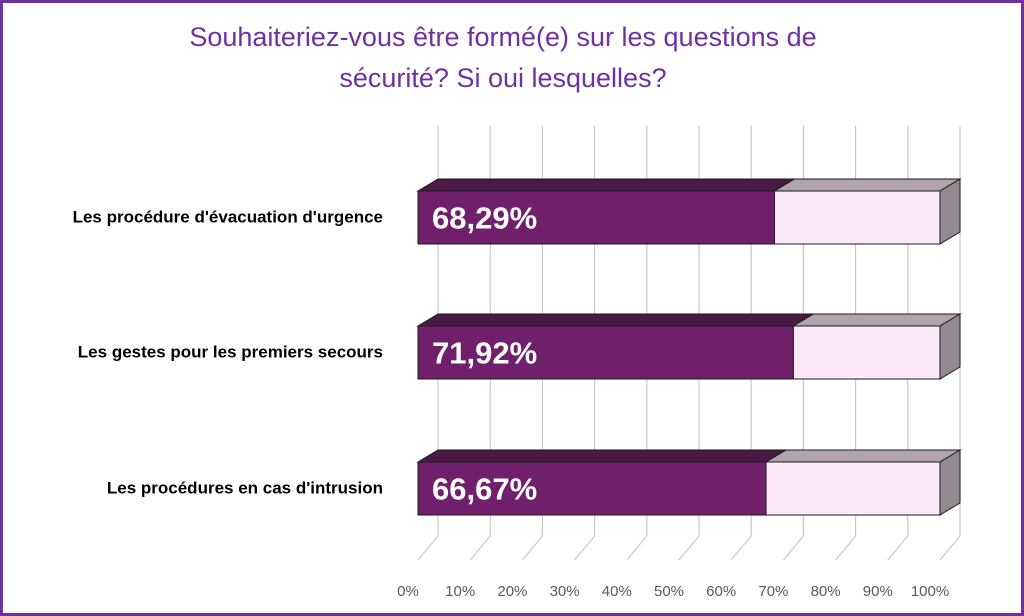 Image resolution: width=1024 pixels, height=616 pixels. I want to click on x-tick-label: 30%, so click(565, 591).